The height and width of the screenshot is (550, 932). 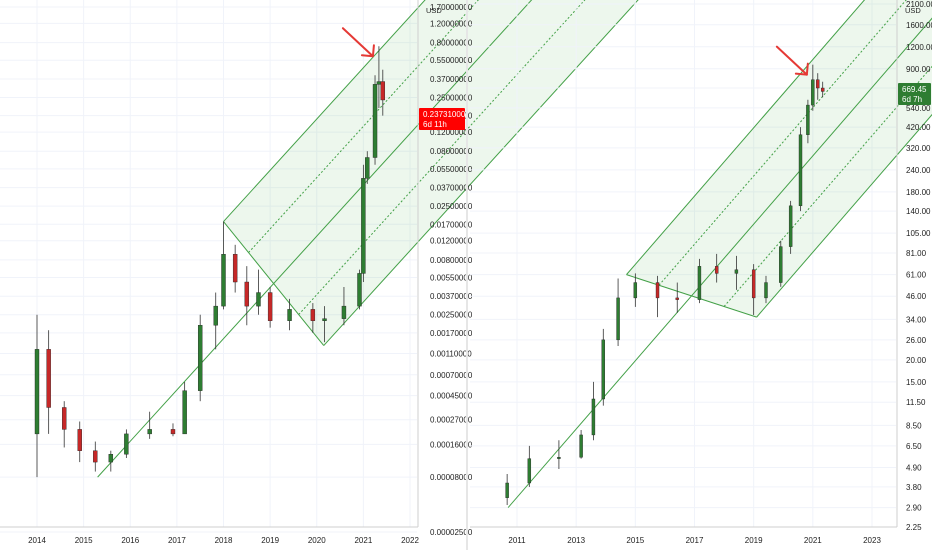 What do you see at coordinates (177, 540) in the screenshot?
I see `left-x-tick: 2017` at bounding box center [177, 540].